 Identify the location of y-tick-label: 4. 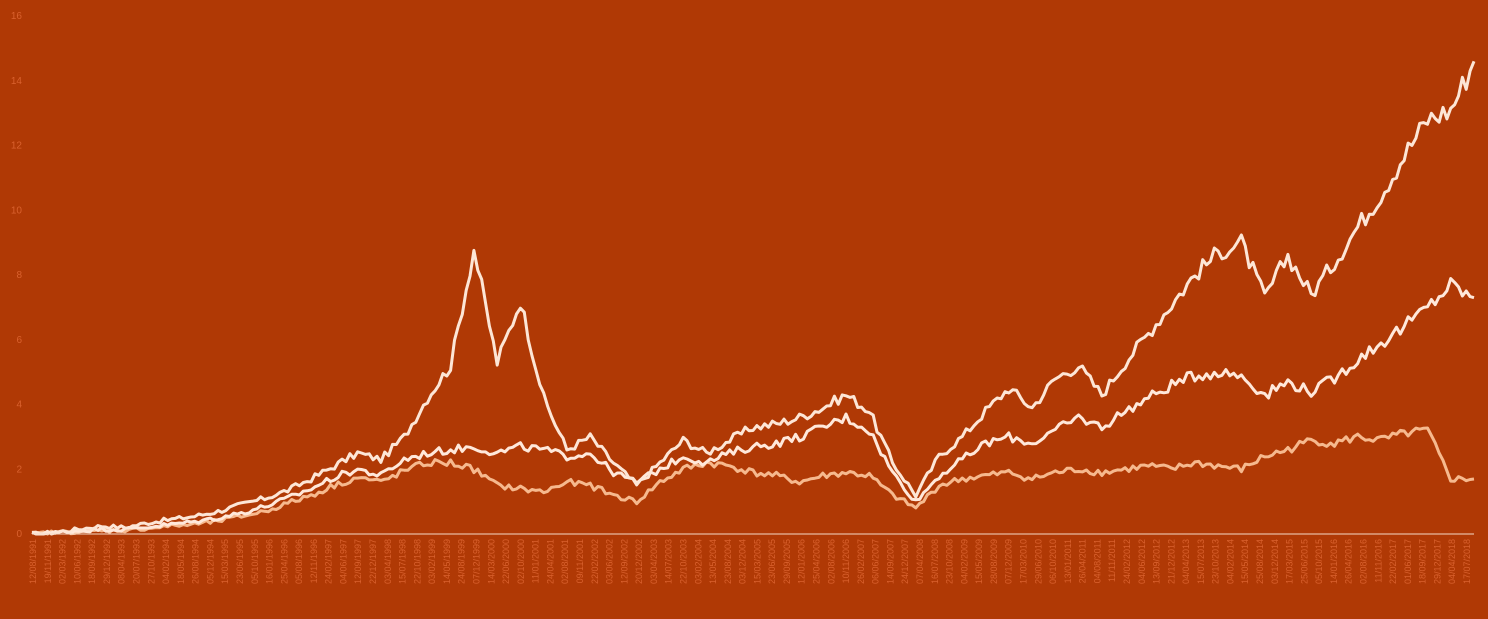
(19, 405).